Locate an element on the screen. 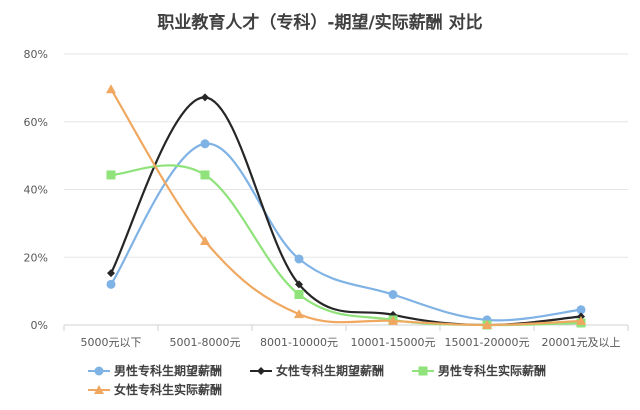  legend-label: 女性专科生期望薪酬 is located at coordinates (330, 371).